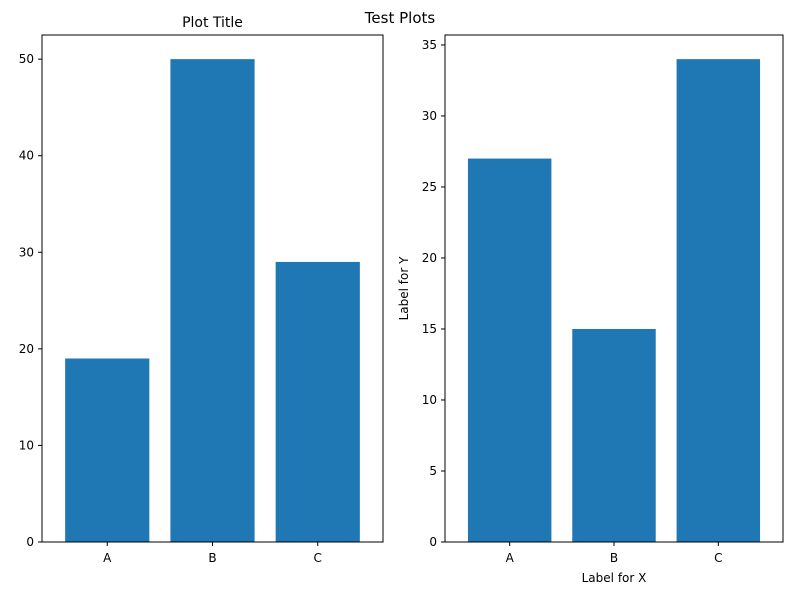 The image size is (800, 604). Describe the element at coordinates (429, 329) in the screenshot. I see `y-tick-label: 15` at that location.